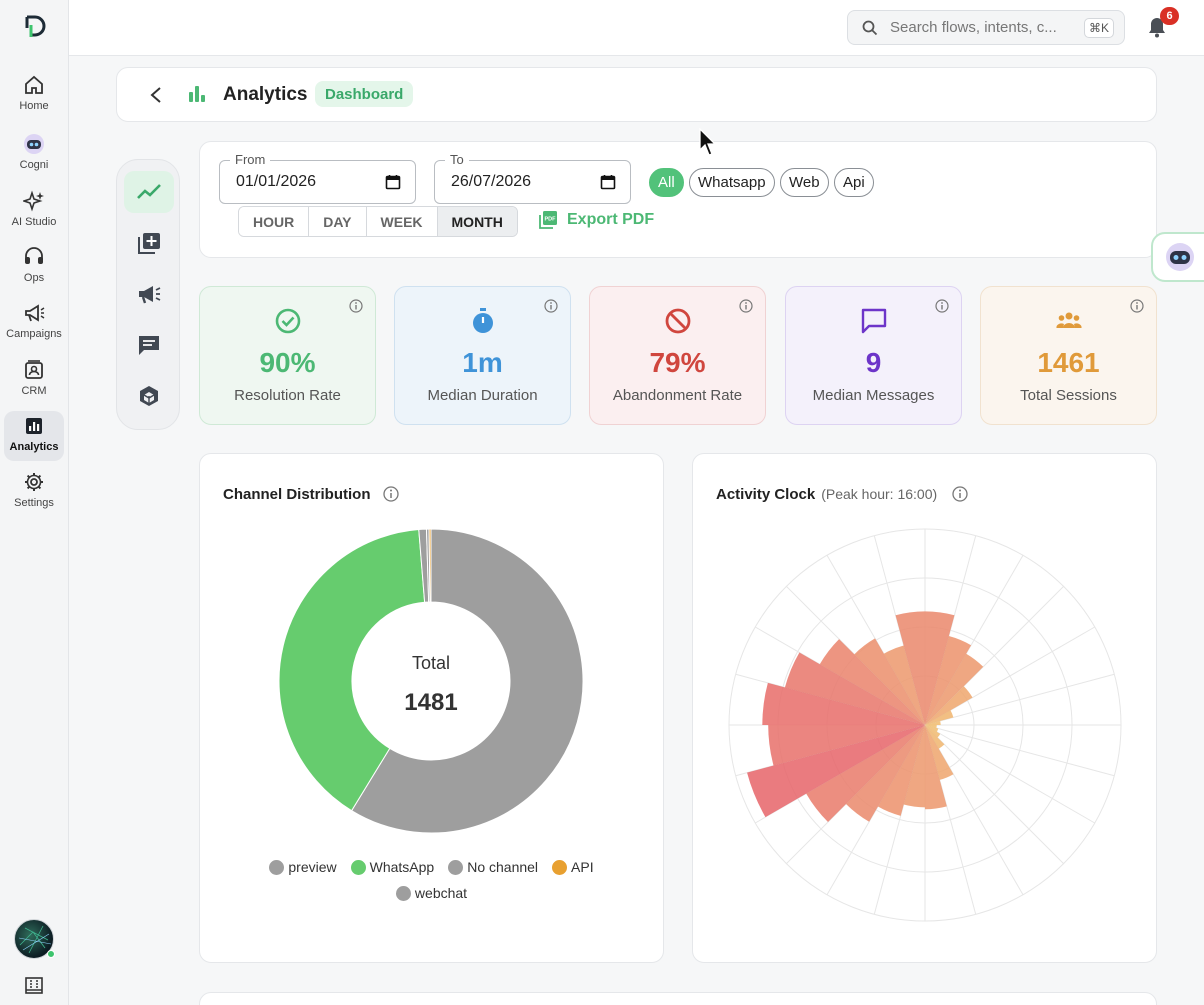  I want to click on granularity-hour: HOUR, so click(274, 221).